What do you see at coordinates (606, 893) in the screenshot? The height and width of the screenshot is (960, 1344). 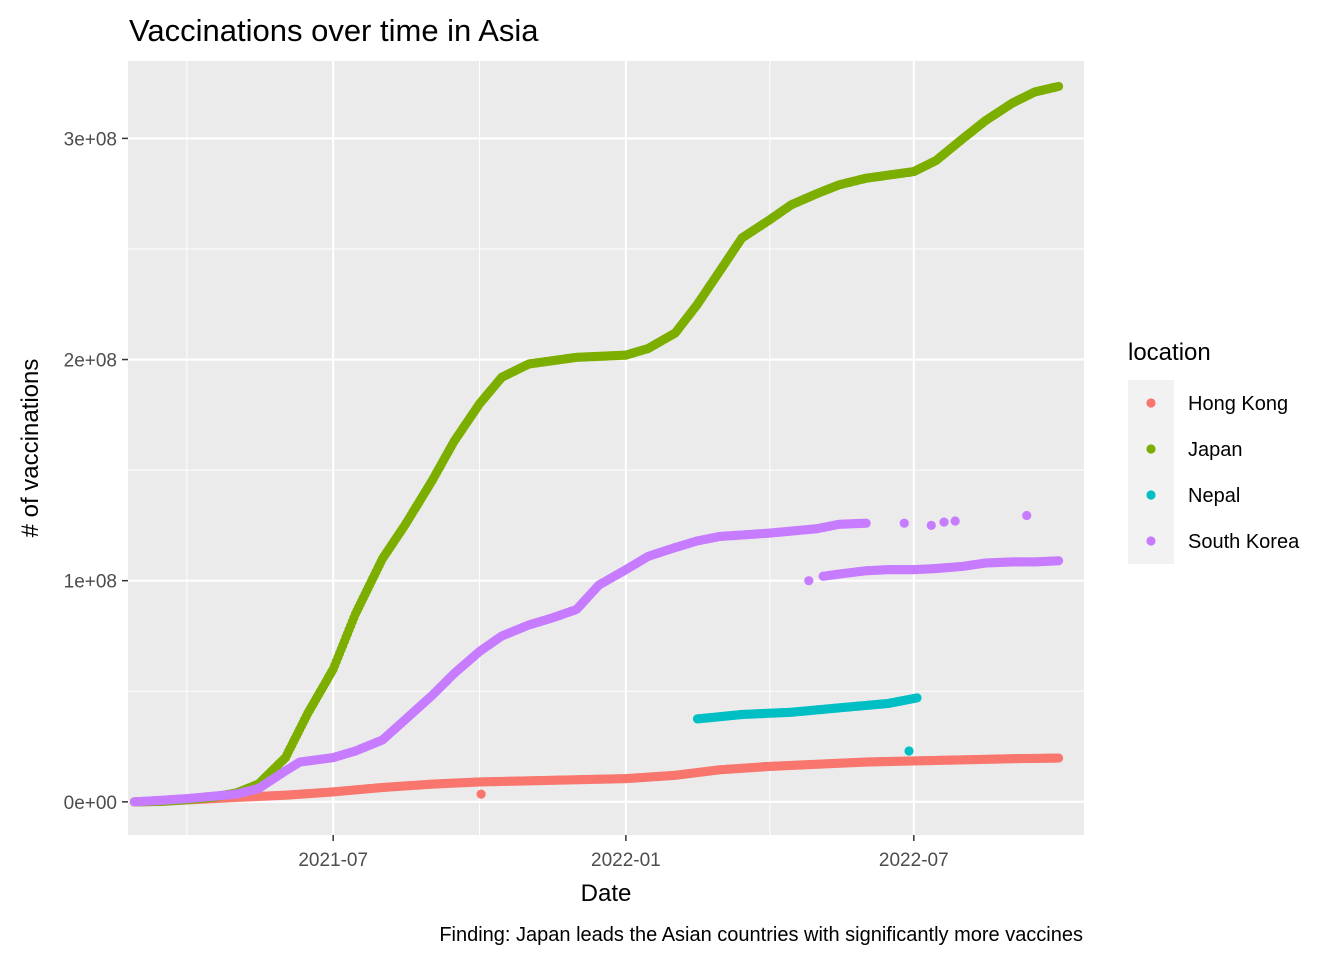 I see `x-axis-title: Date` at bounding box center [606, 893].